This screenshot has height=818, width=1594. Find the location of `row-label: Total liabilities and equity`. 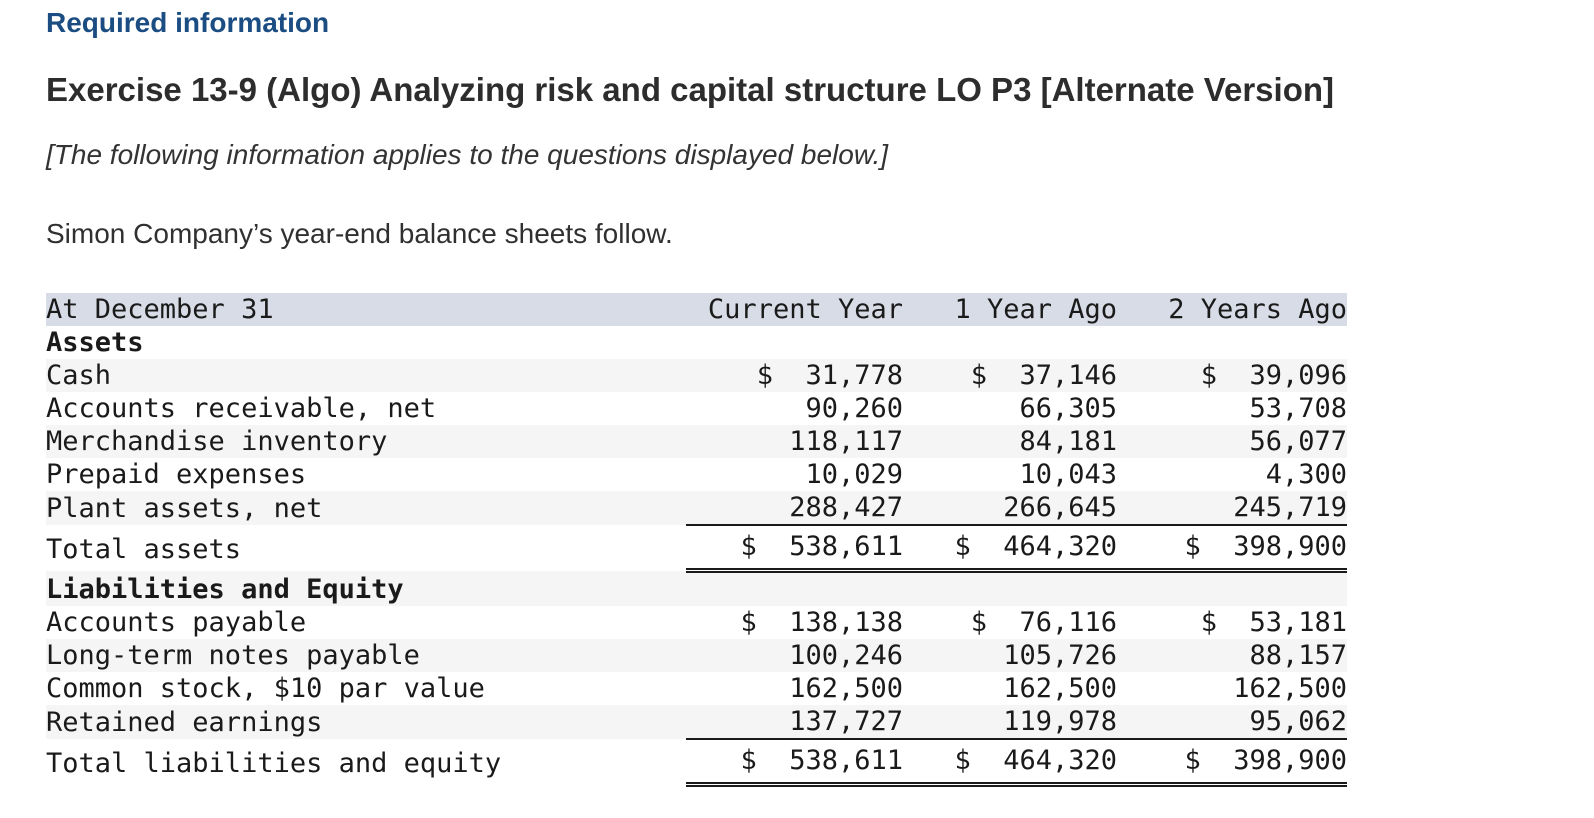

row-label: Total liabilities and equity is located at coordinates (274, 763).